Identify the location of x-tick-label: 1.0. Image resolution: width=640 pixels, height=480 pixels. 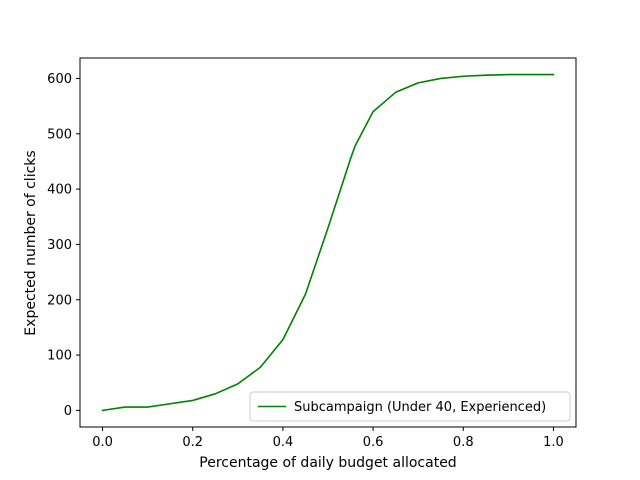
(553, 442).